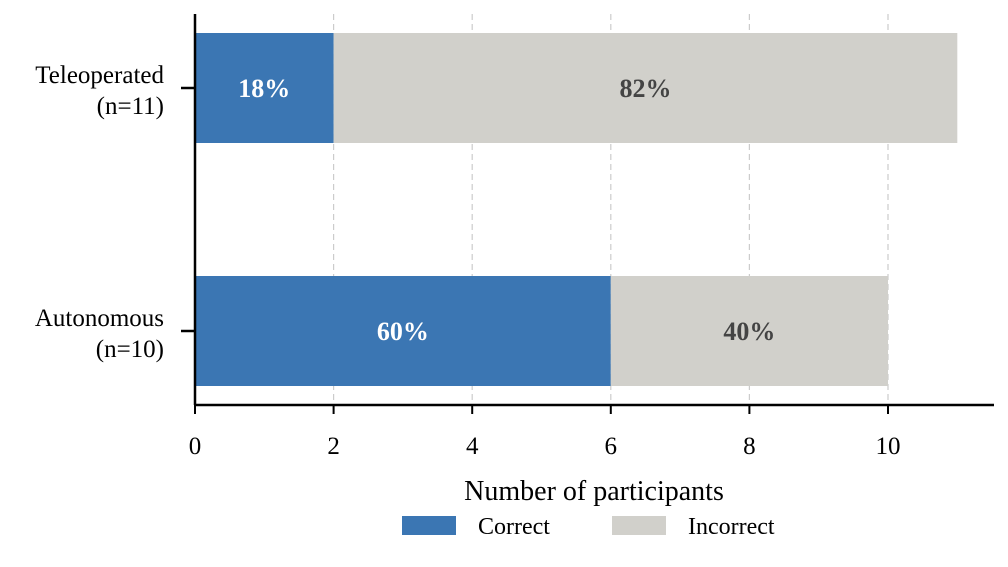 The image size is (1008, 567). Describe the element at coordinates (749, 446) in the screenshot. I see `x-tick-label: 8` at that location.